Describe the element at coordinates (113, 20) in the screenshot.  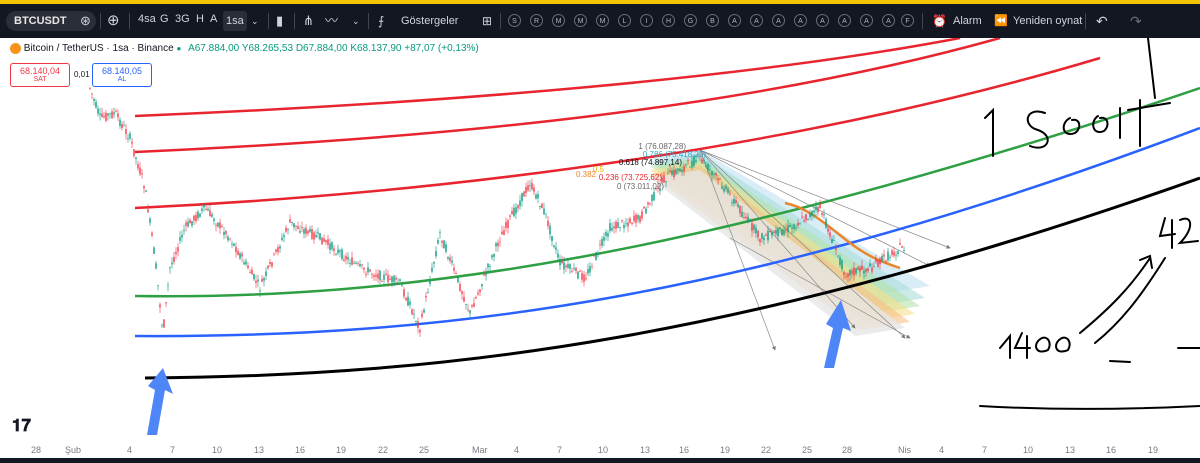
I see `compare-plus-icon: ⊕` at that location.